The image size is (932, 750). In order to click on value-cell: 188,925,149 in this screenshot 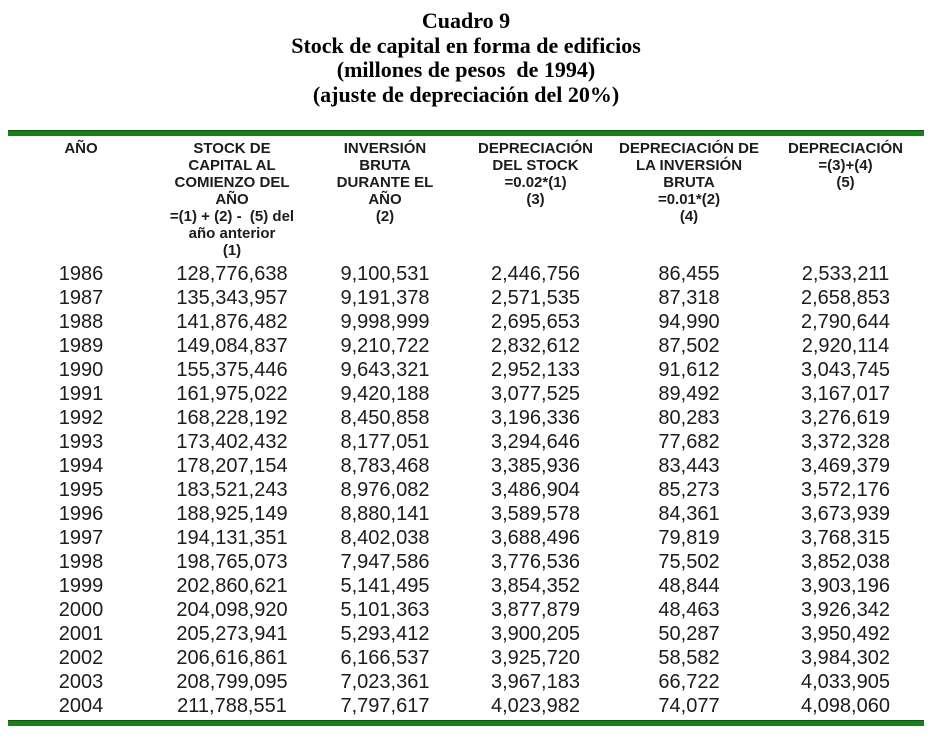, I will do `click(232, 514)`.